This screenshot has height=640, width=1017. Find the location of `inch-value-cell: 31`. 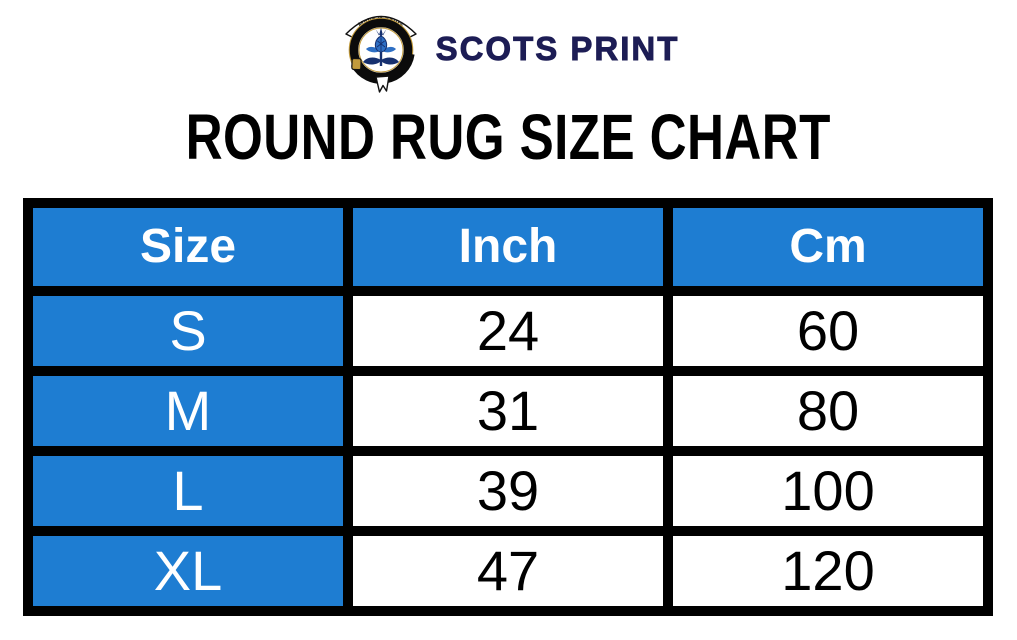

inch-value-cell: 31 is located at coordinates (508, 411).